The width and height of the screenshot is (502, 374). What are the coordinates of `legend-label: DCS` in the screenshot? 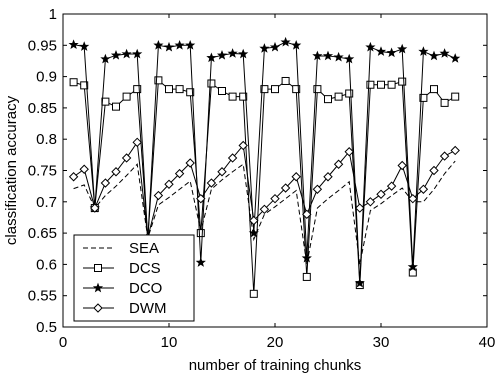 It's located at (145, 268).